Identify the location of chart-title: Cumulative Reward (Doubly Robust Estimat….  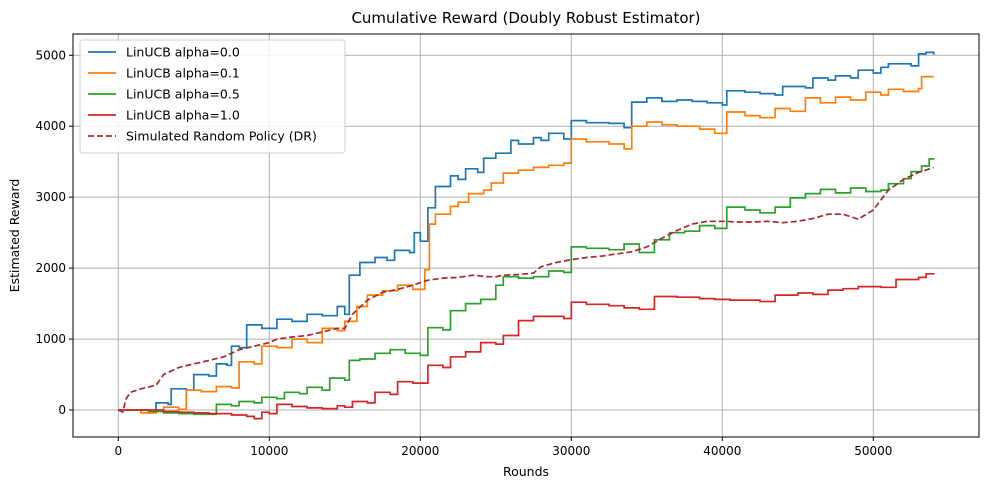
(525, 18).